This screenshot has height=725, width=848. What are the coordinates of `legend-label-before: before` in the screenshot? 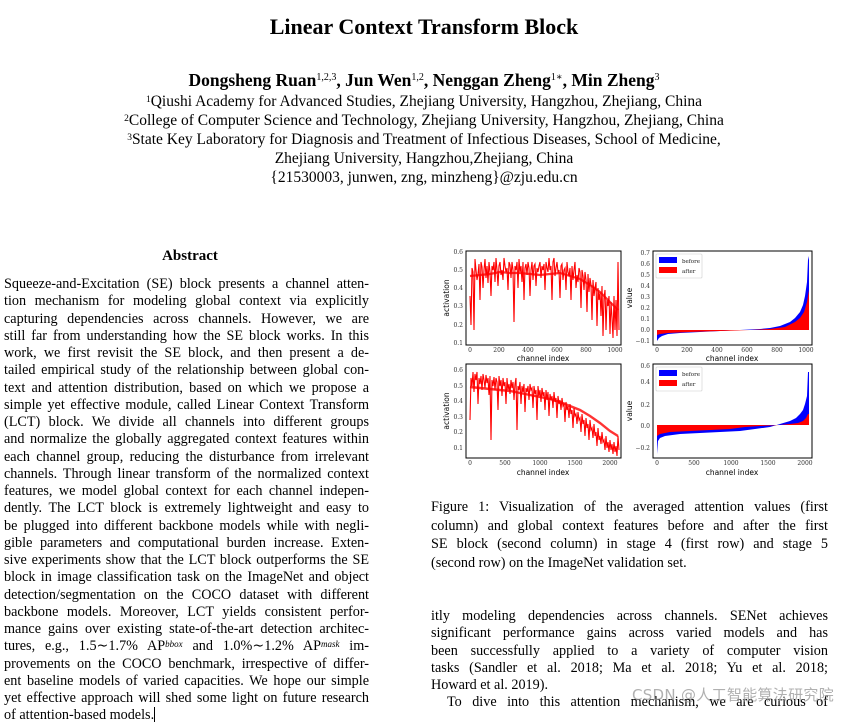 It's located at (691, 375).